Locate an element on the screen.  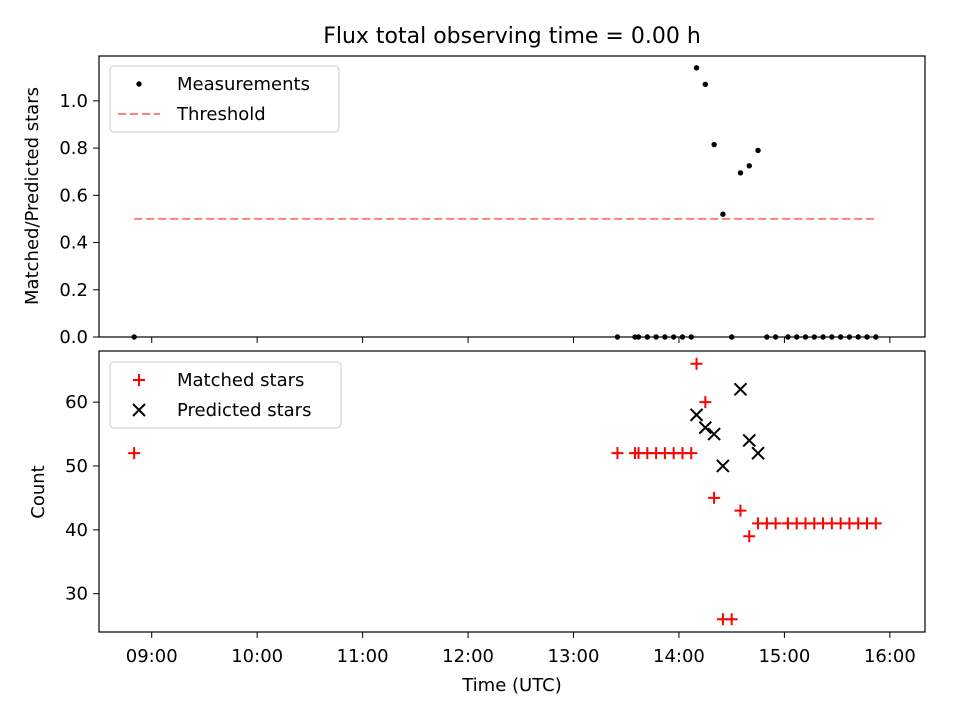
x-tick-label-6: 15:00 is located at coordinates (784, 656).